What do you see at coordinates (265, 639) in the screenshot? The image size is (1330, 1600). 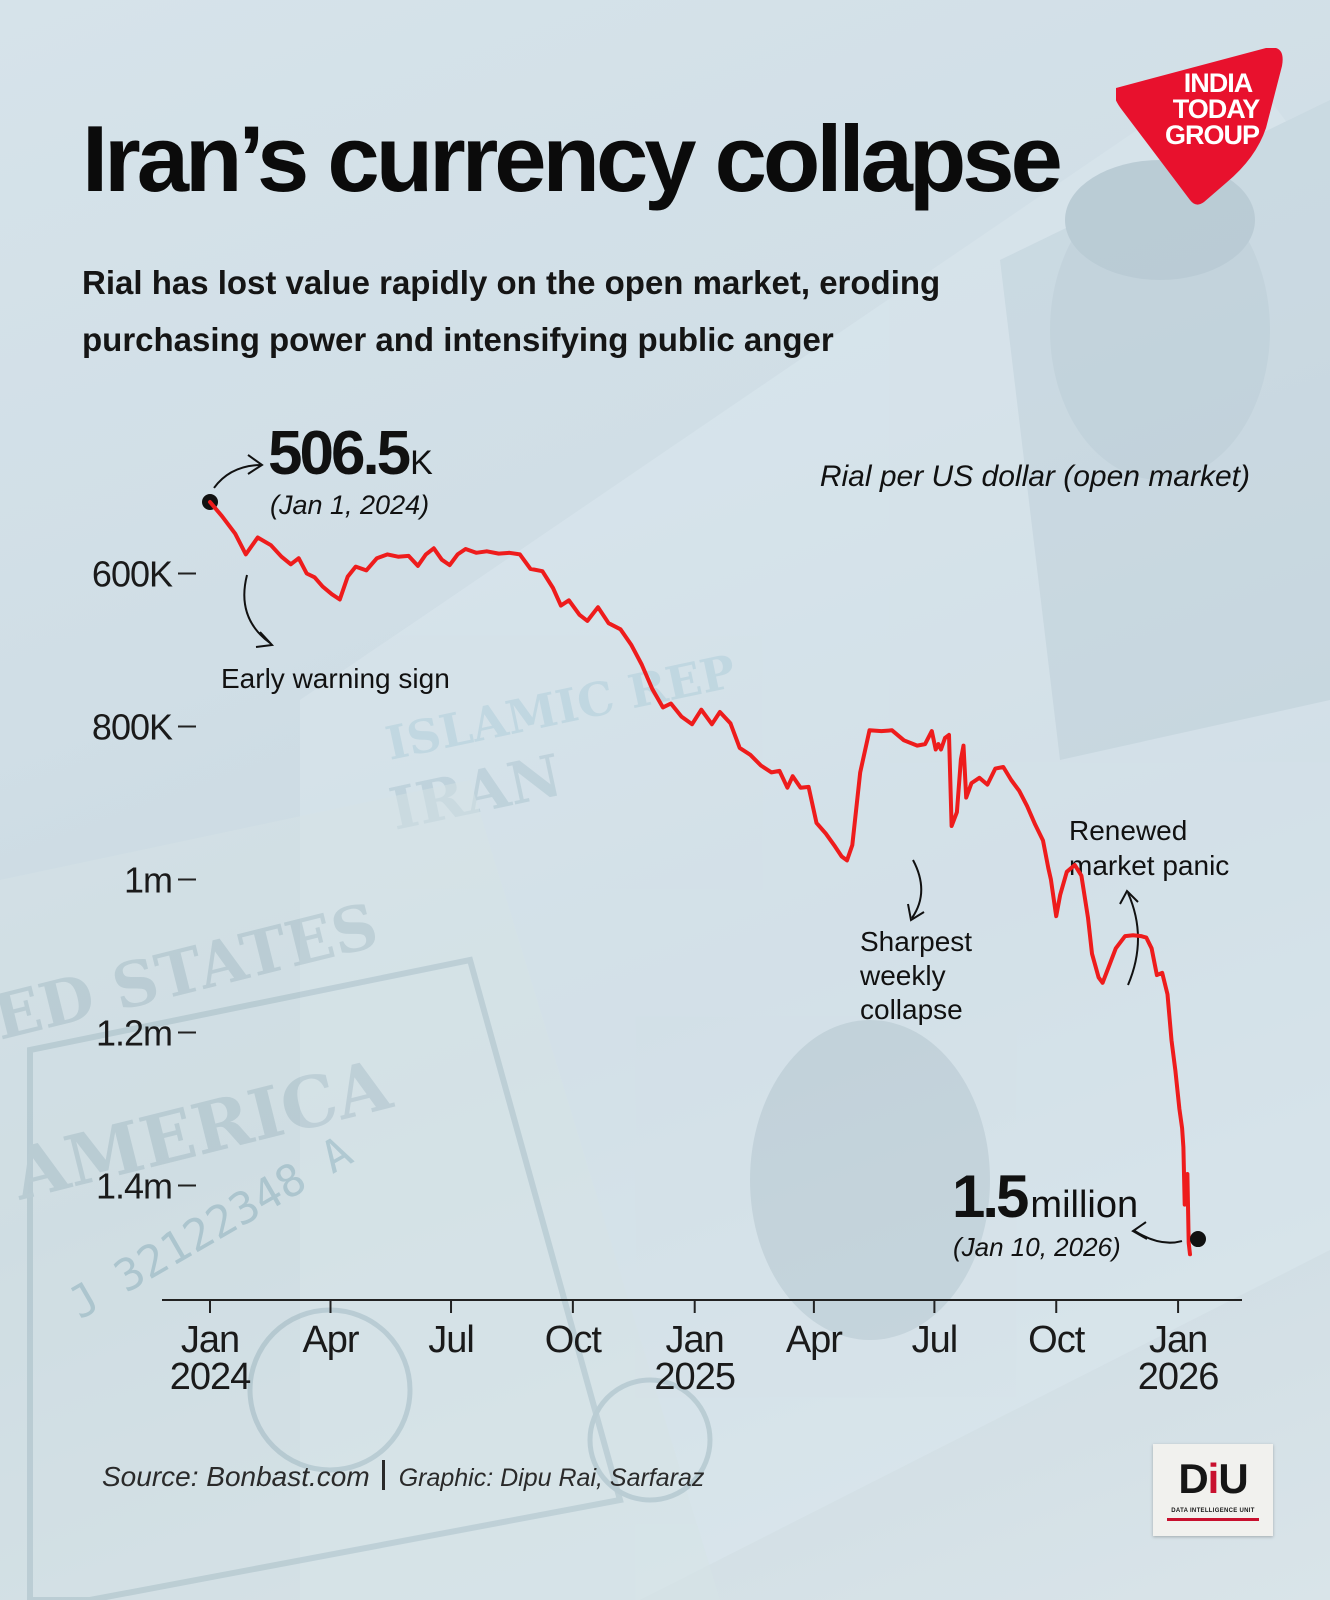 I see `early-warning-arrowhead` at bounding box center [265, 639].